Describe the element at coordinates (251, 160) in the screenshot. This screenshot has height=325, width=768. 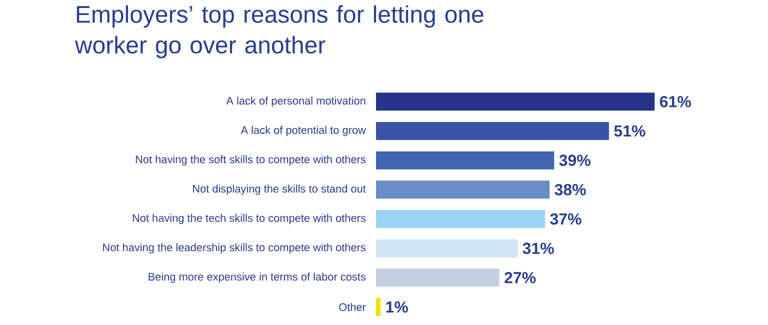
I see `y-tick-label: Not having the soft skills to compete with others` at that location.